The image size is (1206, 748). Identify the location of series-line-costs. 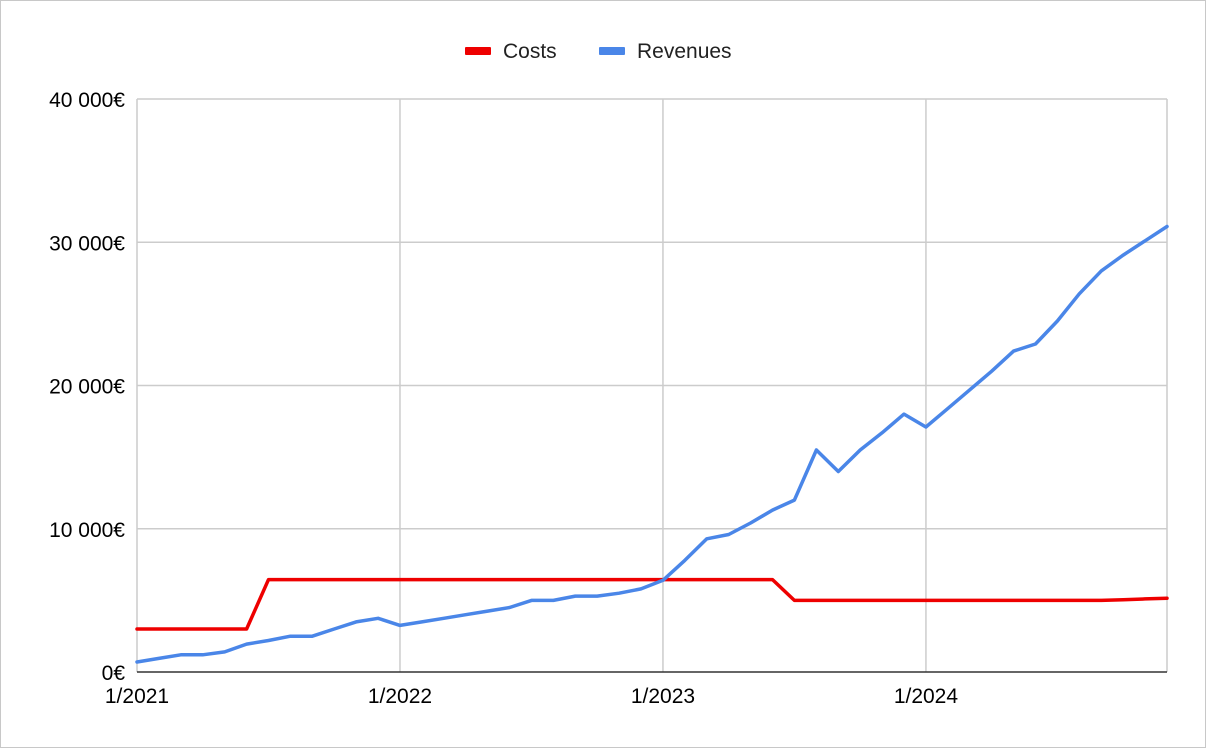
(652, 604).